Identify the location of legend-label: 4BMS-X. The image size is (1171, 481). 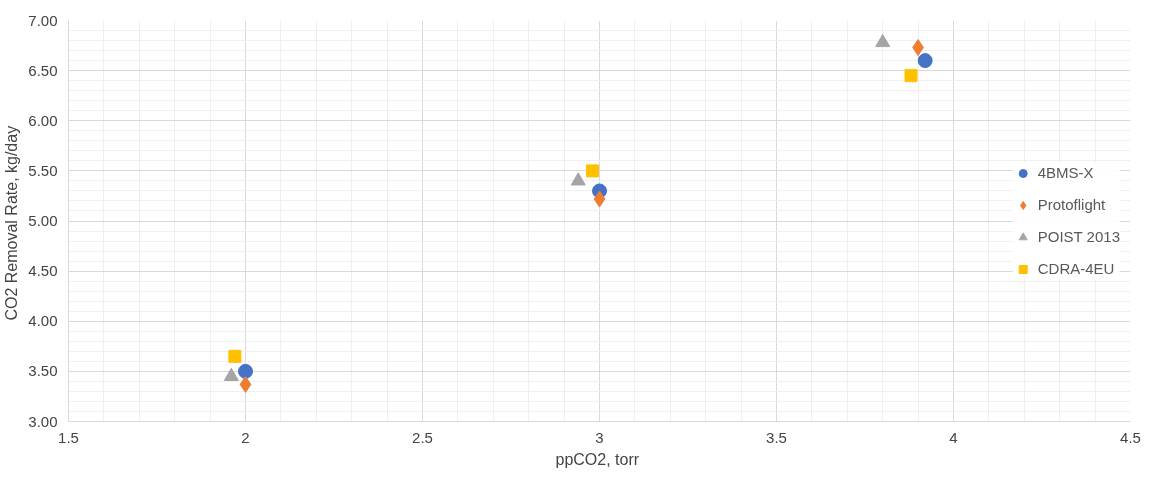
(1065, 172).